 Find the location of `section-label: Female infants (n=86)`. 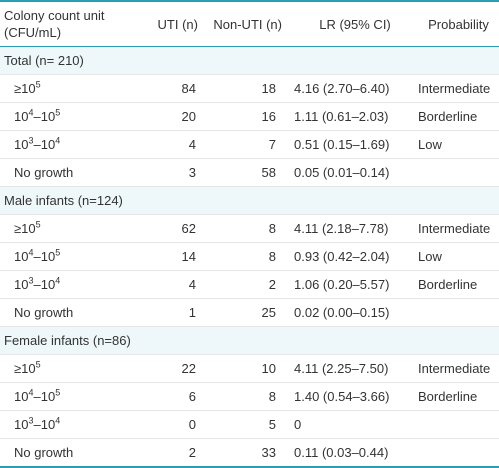

section-label: Female infants (n=86) is located at coordinates (249, 340).